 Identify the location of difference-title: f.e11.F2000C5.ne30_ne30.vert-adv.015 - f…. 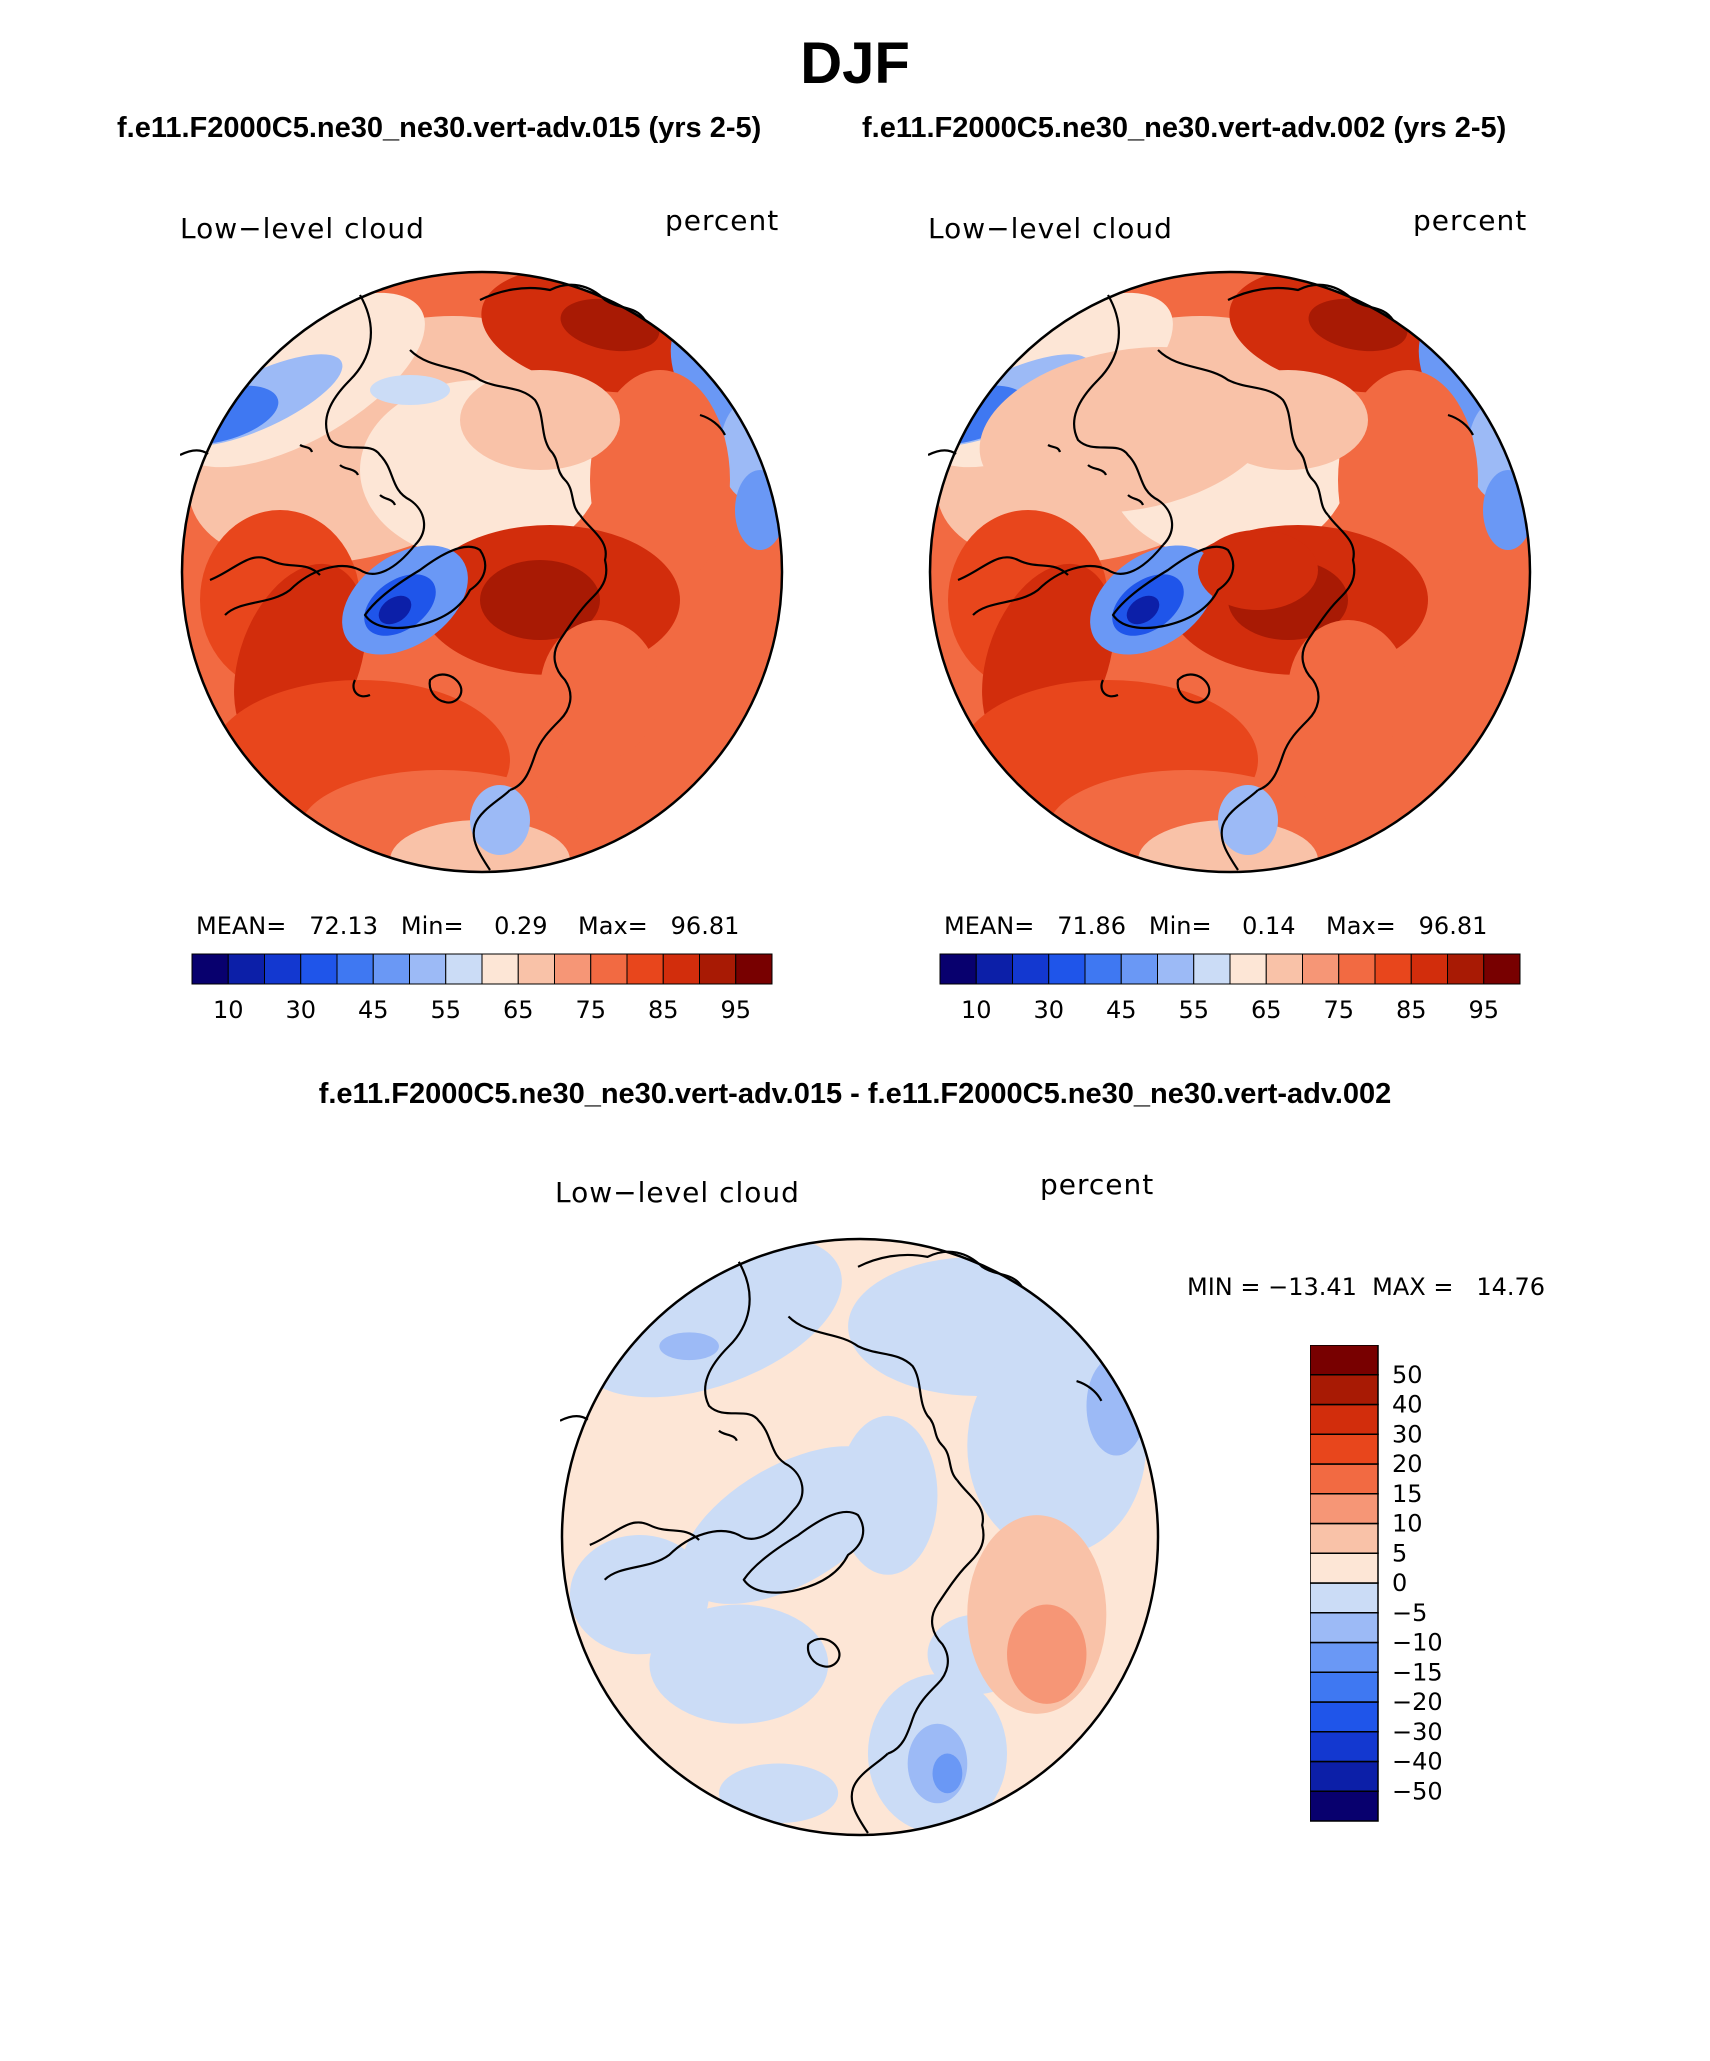
(855, 1094).